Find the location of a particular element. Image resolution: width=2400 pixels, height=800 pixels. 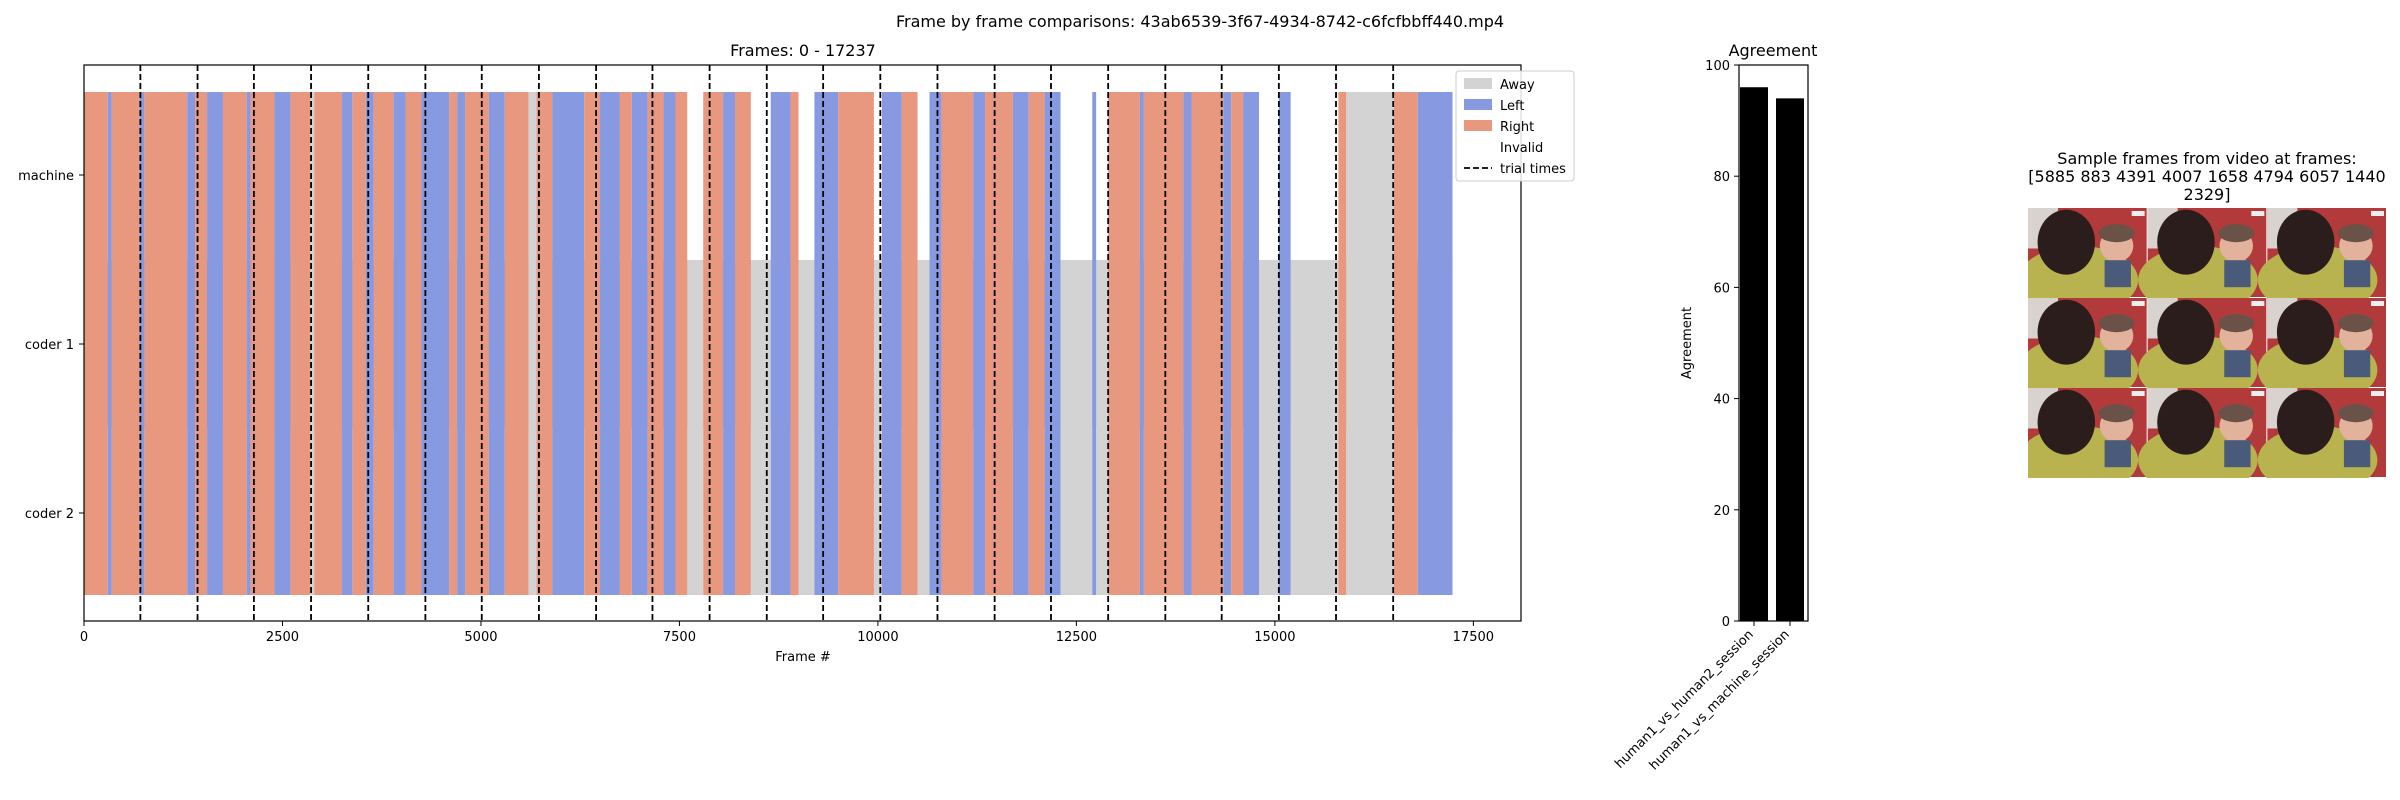

legend-swatch-away is located at coordinates (1478, 83).